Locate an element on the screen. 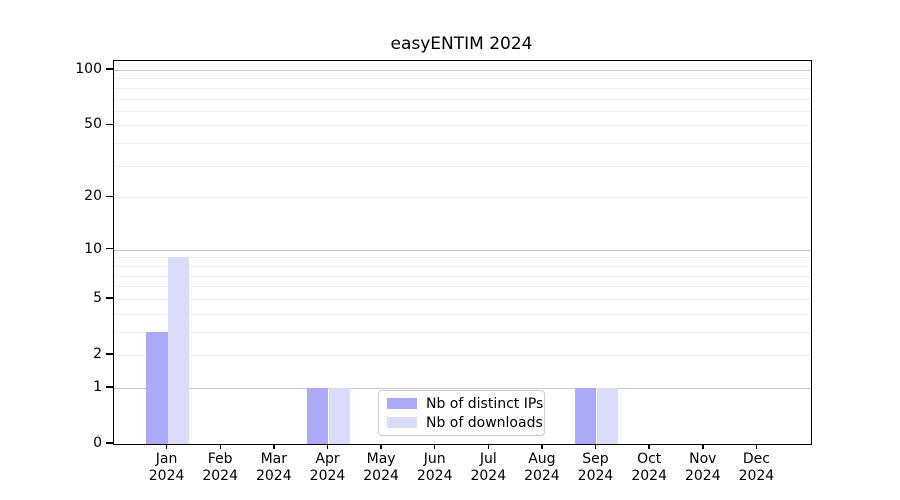 The image size is (900, 500). y-tick-label-1: 1 is located at coordinates (97, 386).